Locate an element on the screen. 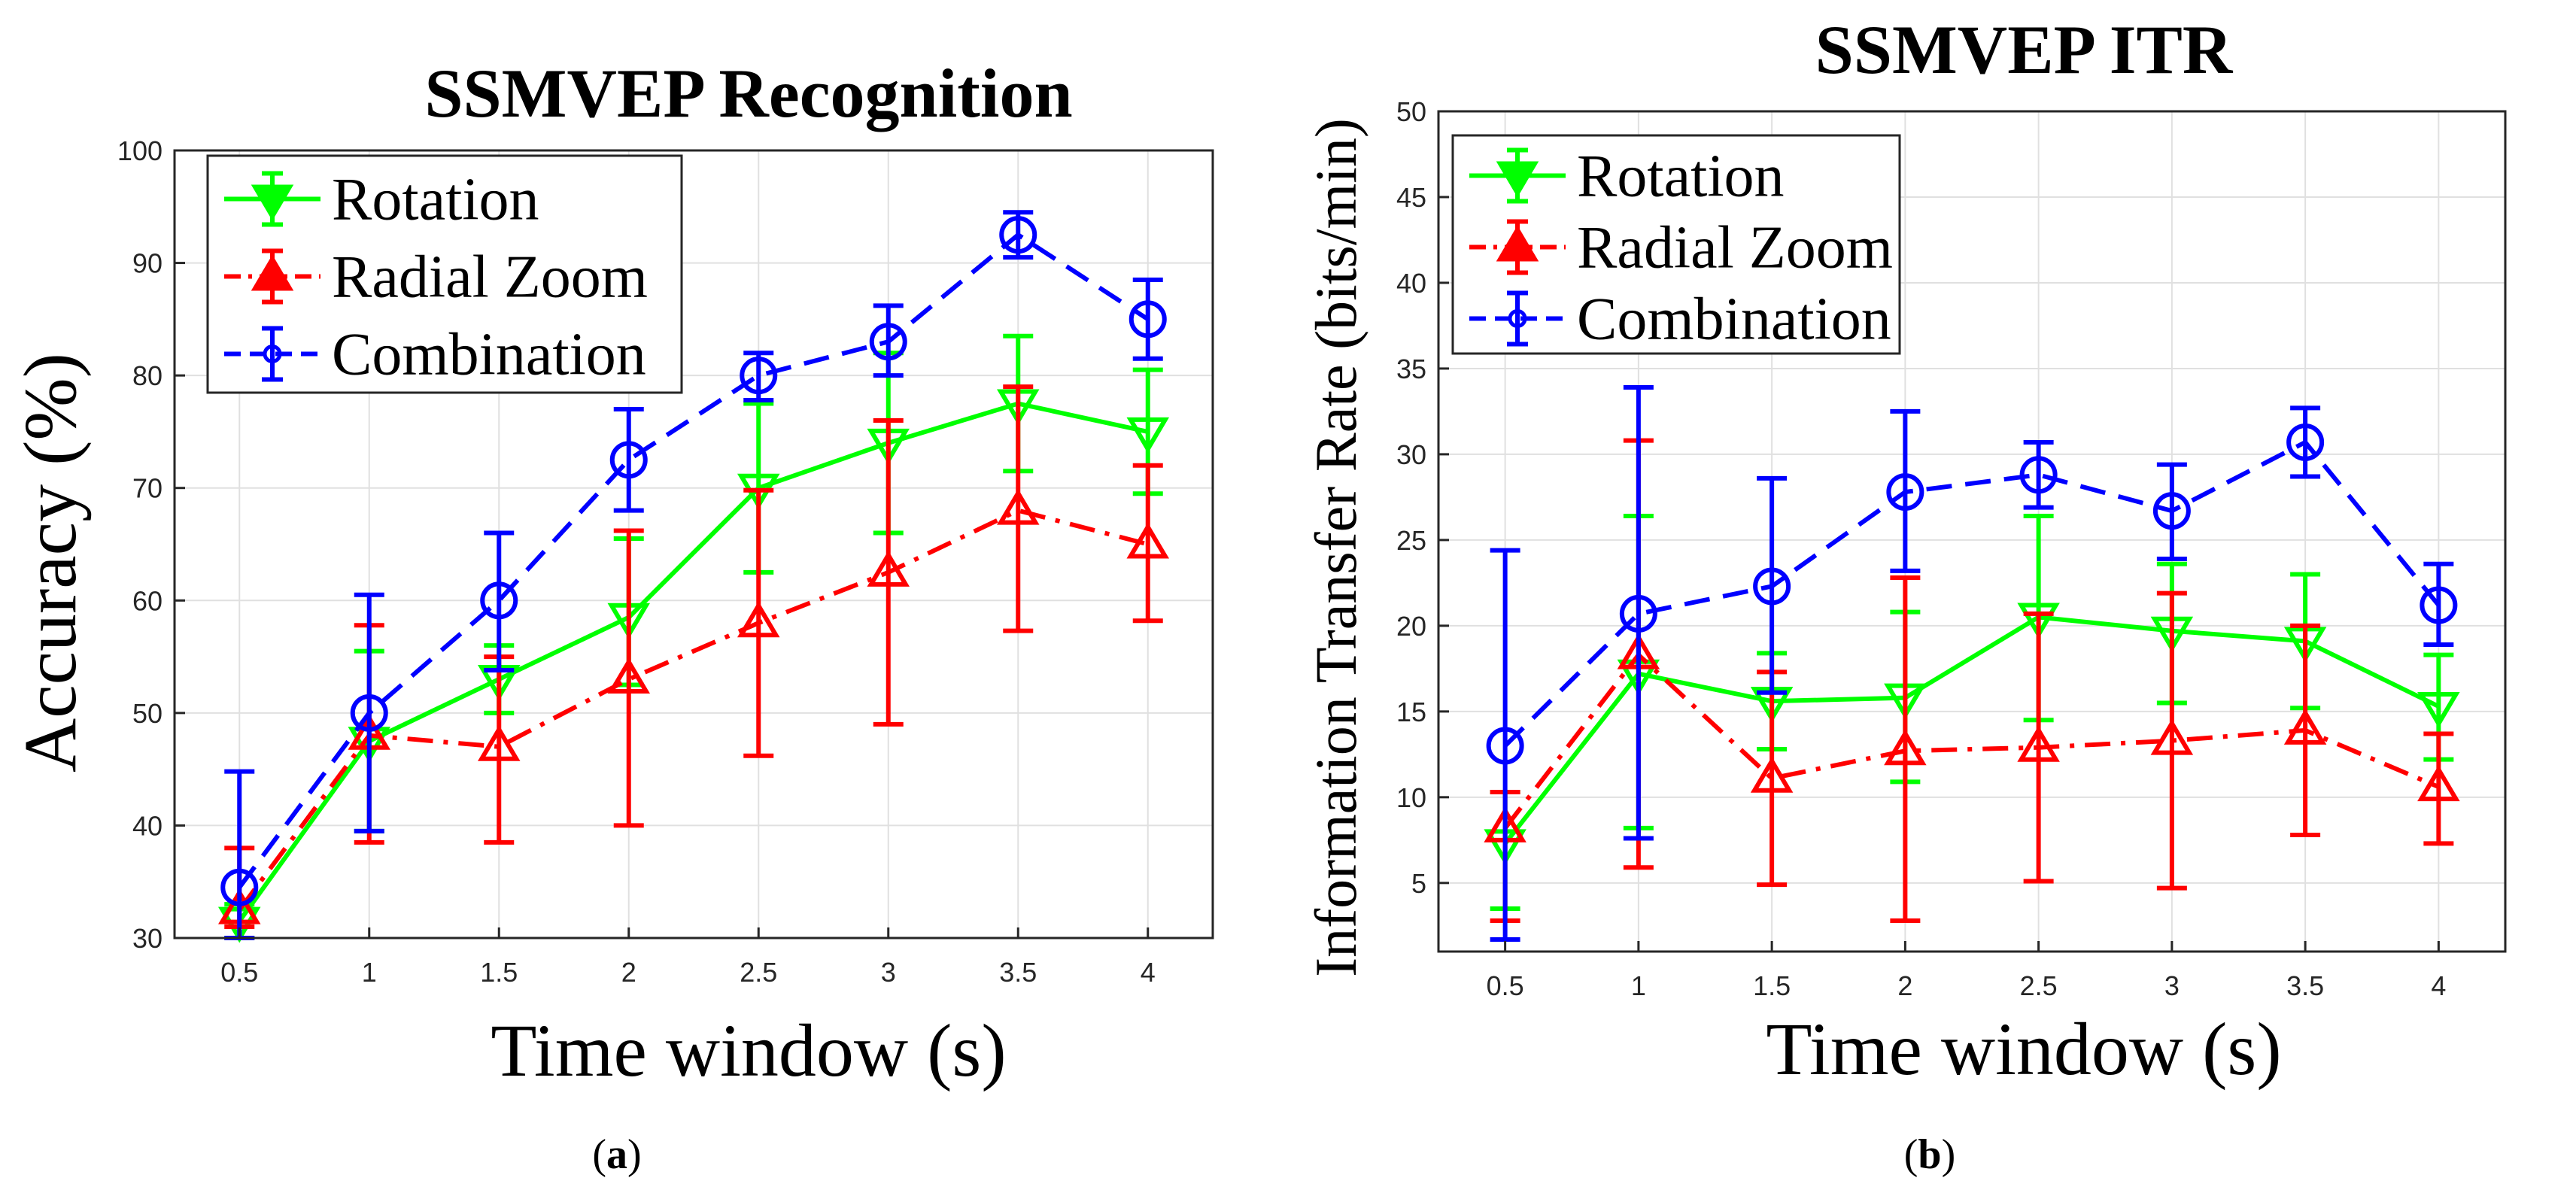  chart-title: SSMVEP Recognition is located at coordinates (748, 93).